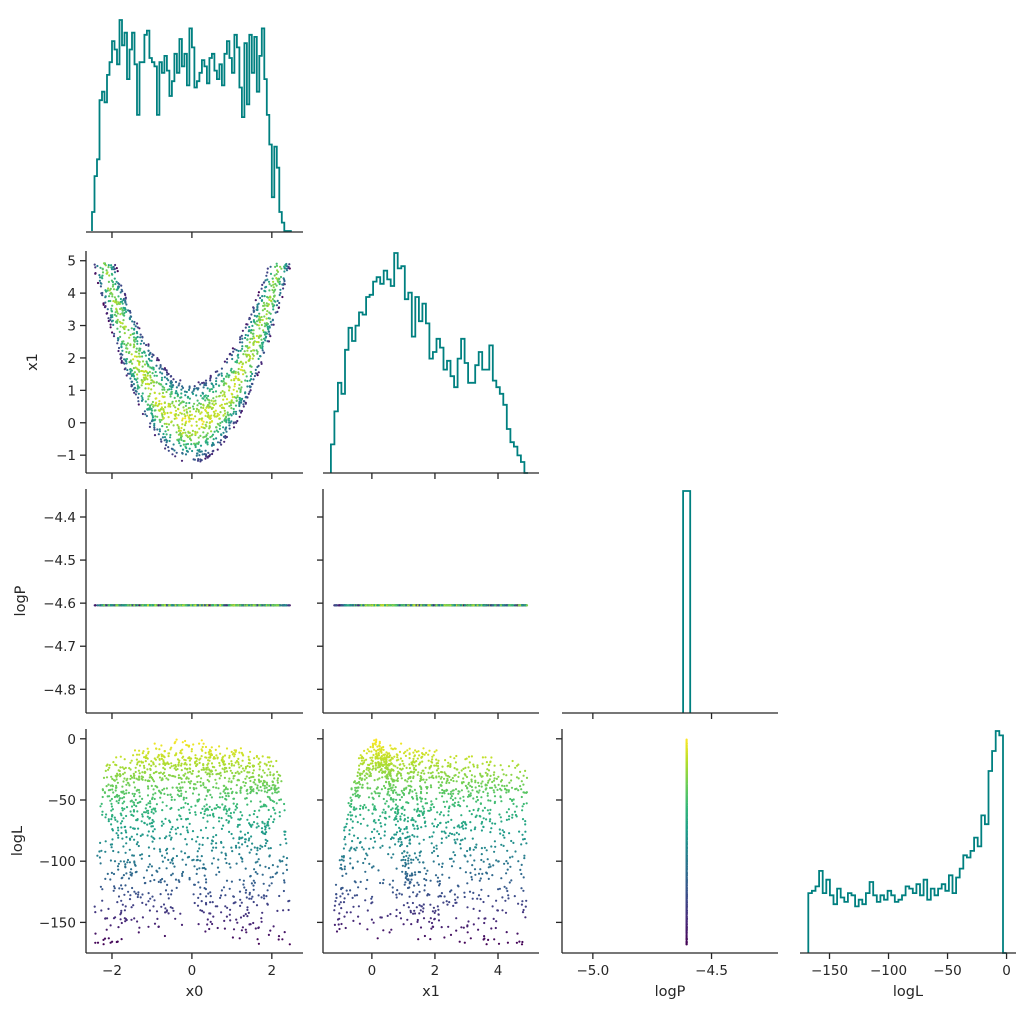  Describe the element at coordinates (21, 600) in the screenshot. I see `scatter-x0-logP-y-axis-label: logP` at that location.